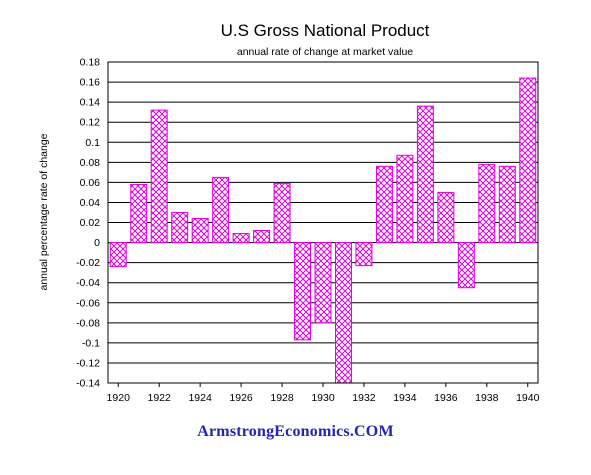 The image size is (591, 475). I want to click on x-tick-label: 1926, so click(241, 398).